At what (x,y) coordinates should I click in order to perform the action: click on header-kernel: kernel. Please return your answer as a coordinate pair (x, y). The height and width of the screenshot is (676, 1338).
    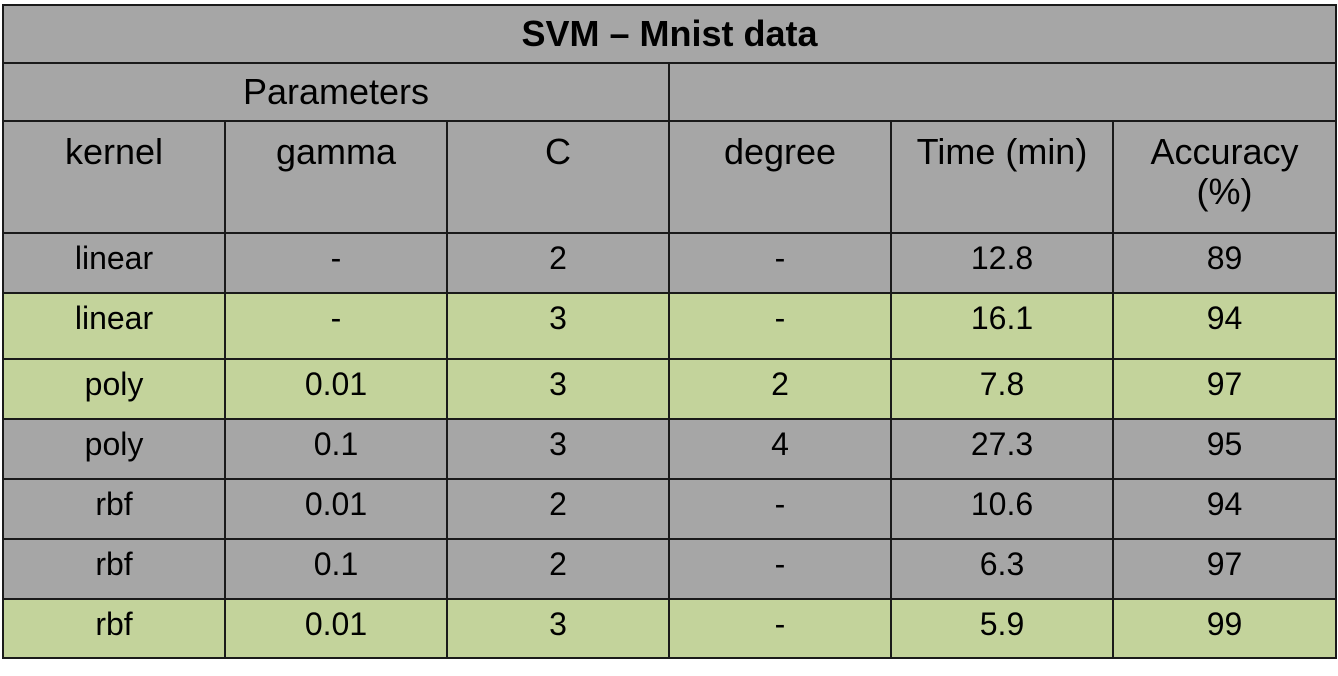
    Looking at the image, I should click on (114, 177).